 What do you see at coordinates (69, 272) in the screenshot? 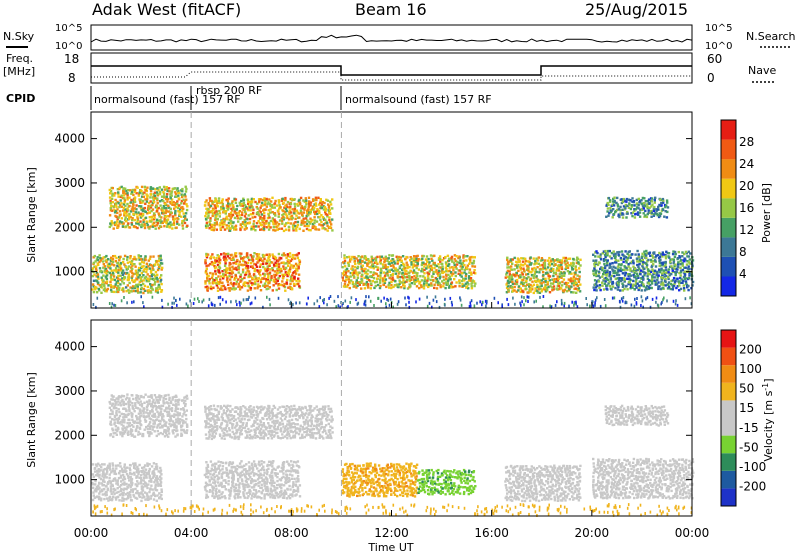
I see `ytick-label: 1000` at bounding box center [69, 272].